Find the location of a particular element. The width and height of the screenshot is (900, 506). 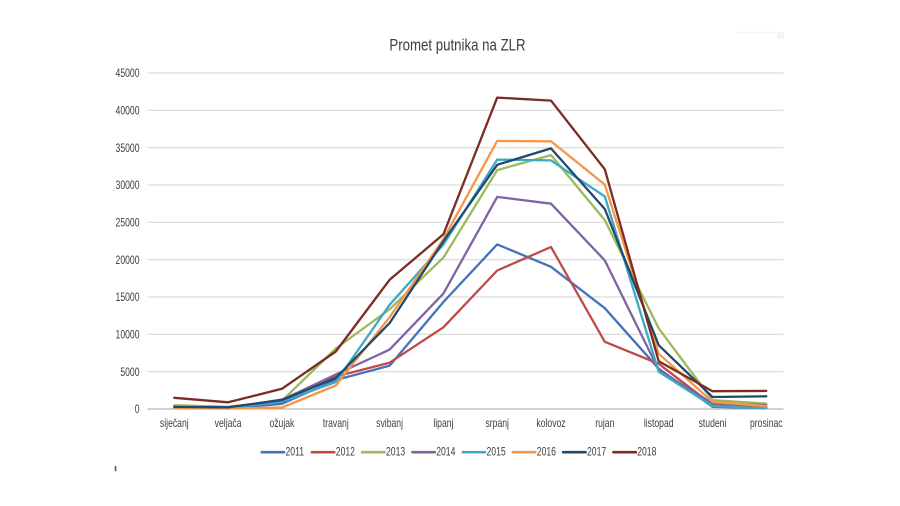

svg-text: travanj is located at coordinates (336, 424).